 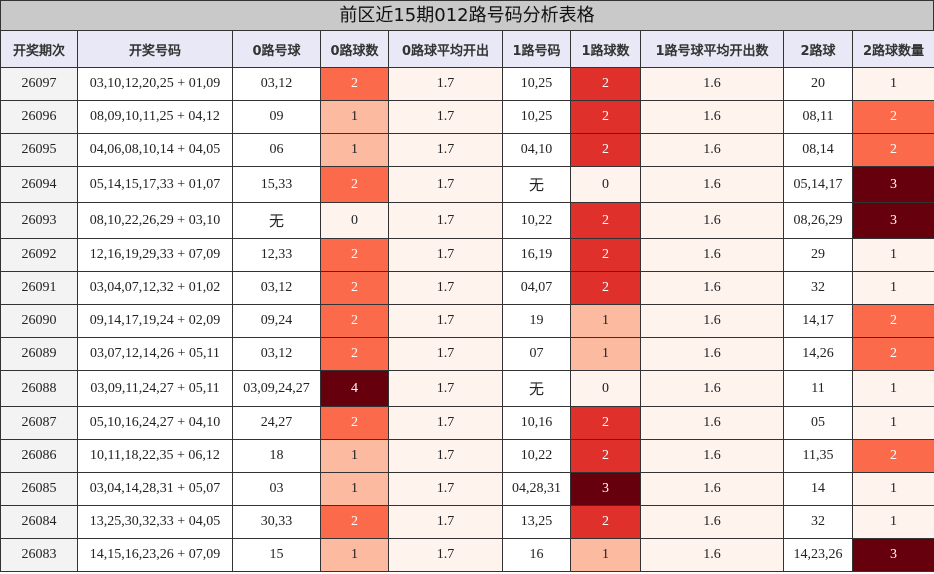 I want to click on table-cell: 26086, so click(x=39, y=456).